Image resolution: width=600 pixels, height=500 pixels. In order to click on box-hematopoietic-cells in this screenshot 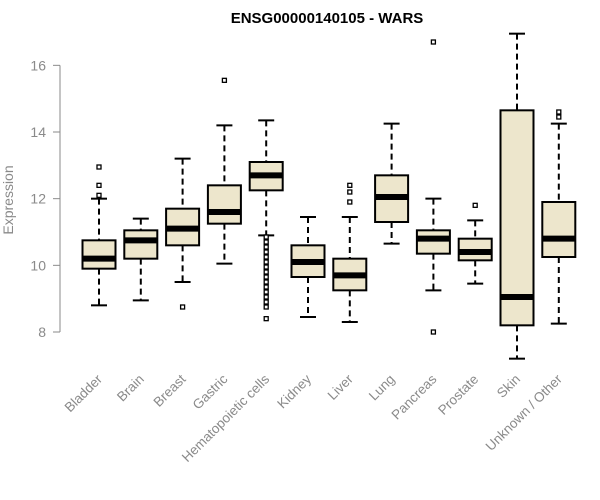, I will do `click(266, 220)`.